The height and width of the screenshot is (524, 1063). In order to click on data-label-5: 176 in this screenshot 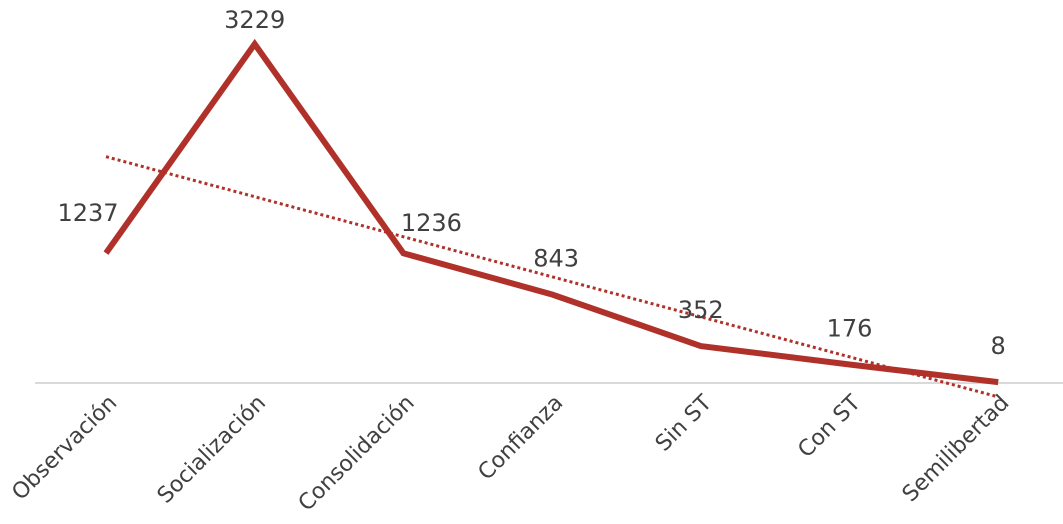, I will do `click(850, 329)`.